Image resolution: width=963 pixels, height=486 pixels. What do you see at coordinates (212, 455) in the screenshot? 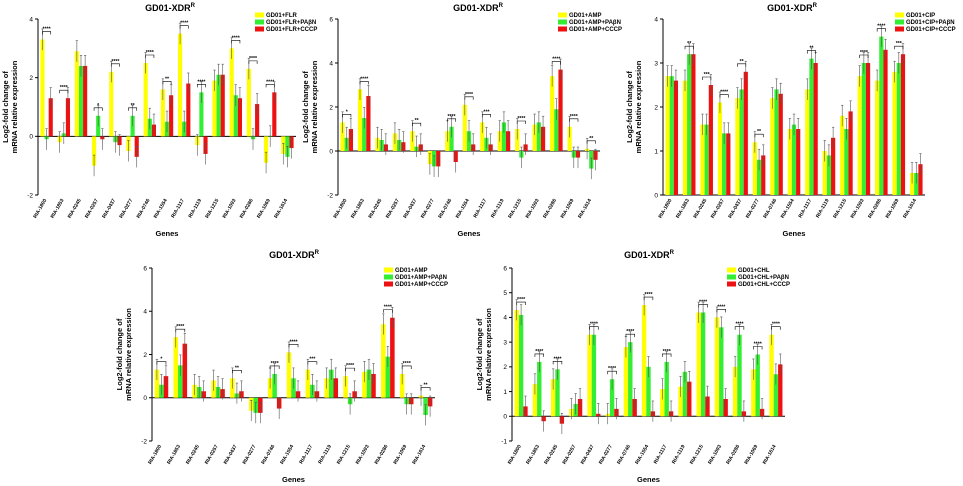
I see `gene-tick-label: RIA-0257` at bounding box center [212, 455].